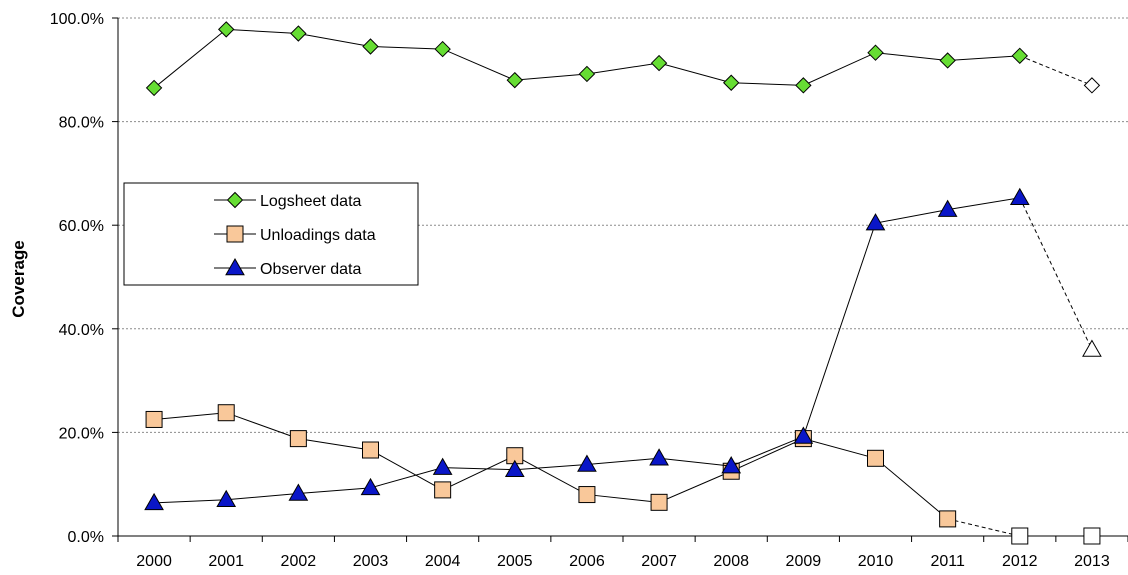 The width and height of the screenshot is (1128, 575). What do you see at coordinates (318, 235) in the screenshot?
I see `legend-label: Unloadings data` at bounding box center [318, 235].